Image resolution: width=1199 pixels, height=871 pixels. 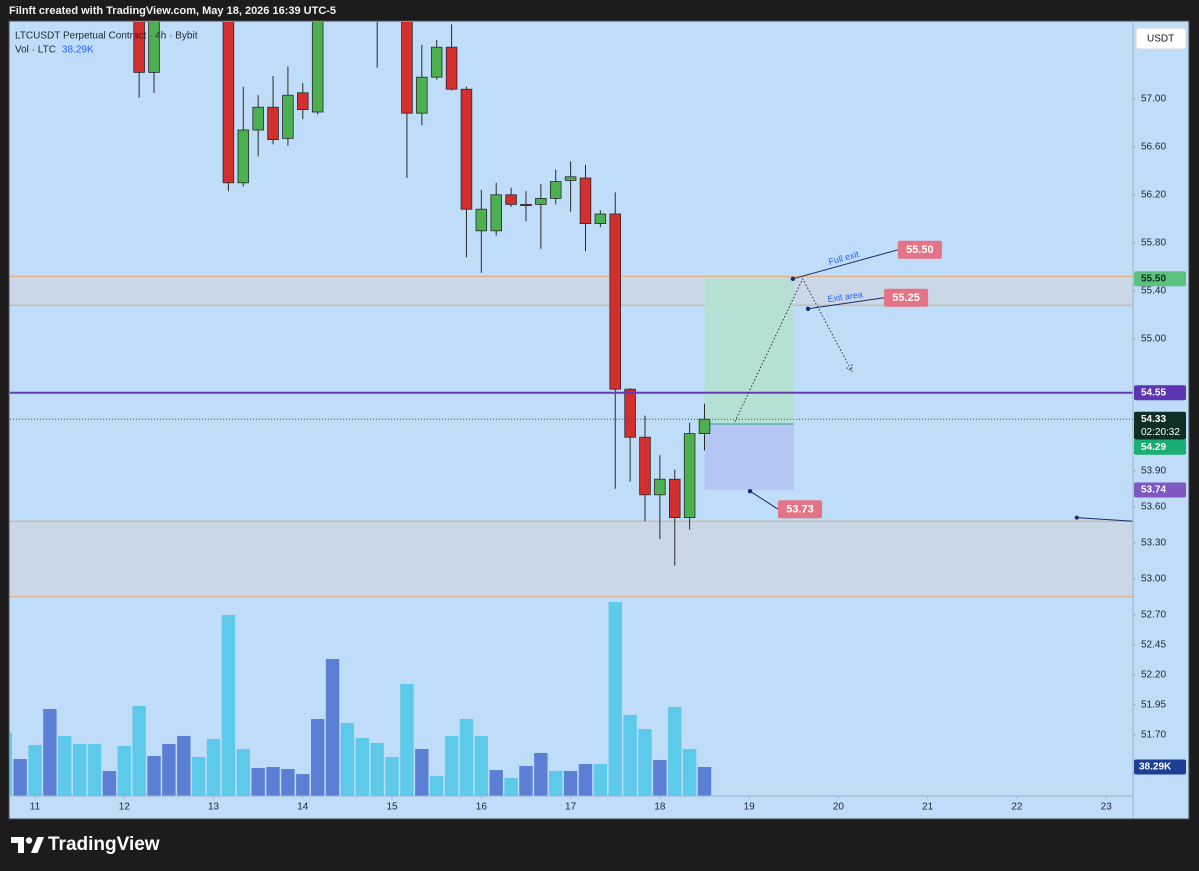 What do you see at coordinates (106, 36) in the screenshot?
I see `legend-title: LTCUSDT Perpetual Contract · 4h · Bybit` at bounding box center [106, 36].